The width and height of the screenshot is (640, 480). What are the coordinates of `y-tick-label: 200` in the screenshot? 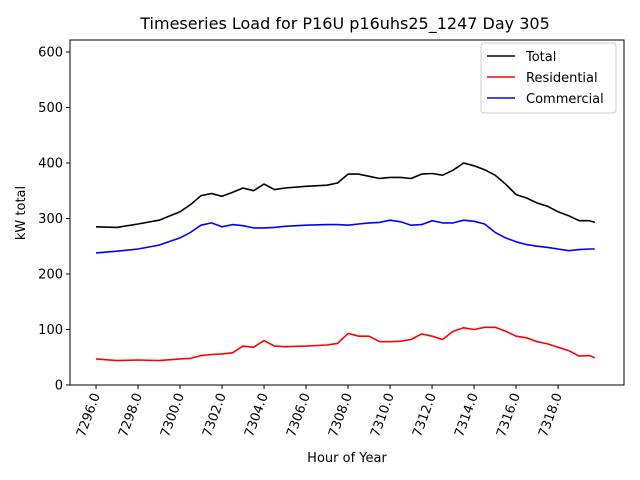 It's located at (50, 274).